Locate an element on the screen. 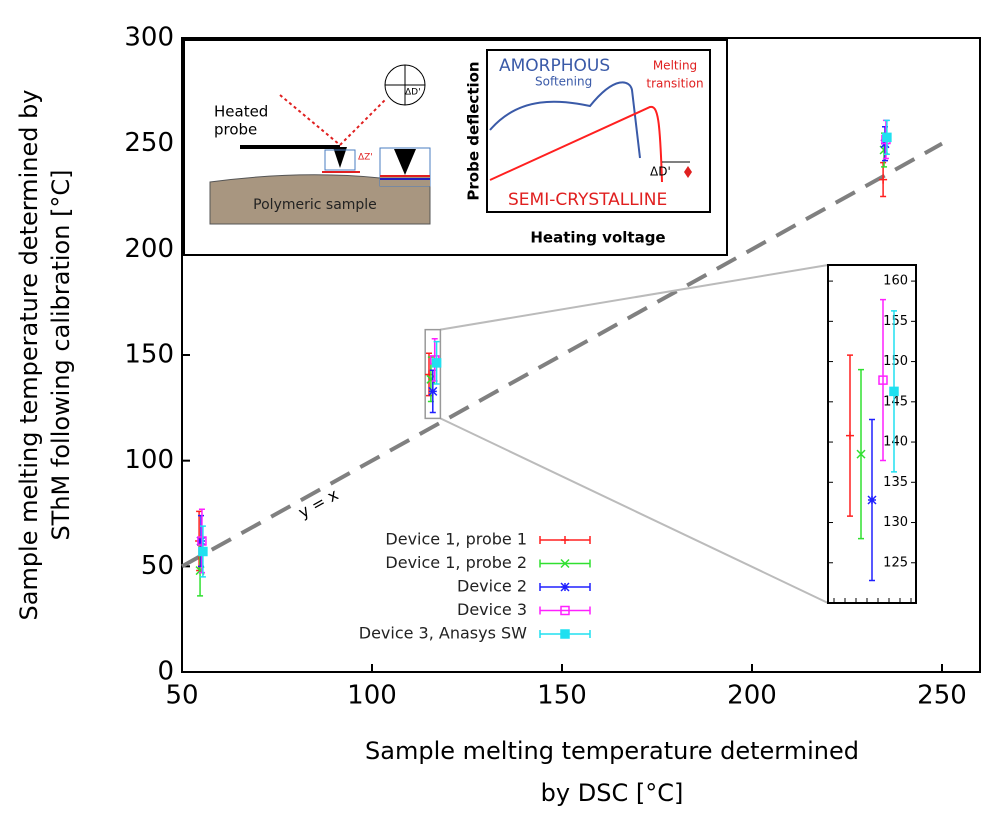 This screenshot has width=984, height=814. laser-out is located at coordinates (362, 122).